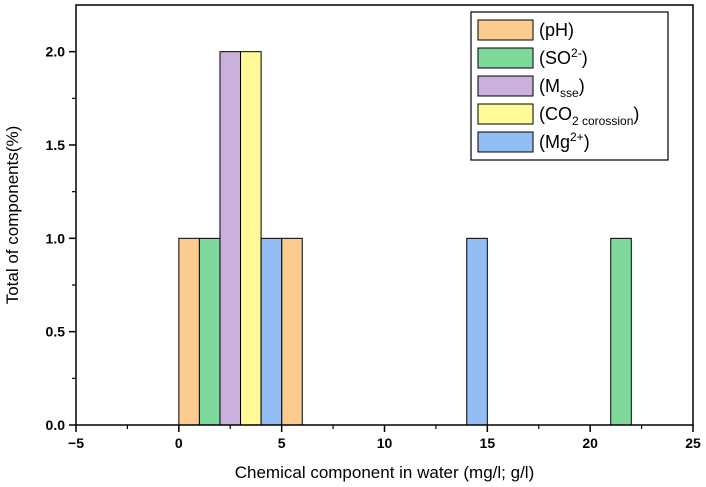 The width and height of the screenshot is (706, 487). What do you see at coordinates (56, 238) in the screenshot?
I see `y-tick-label: 1.0` at bounding box center [56, 238].